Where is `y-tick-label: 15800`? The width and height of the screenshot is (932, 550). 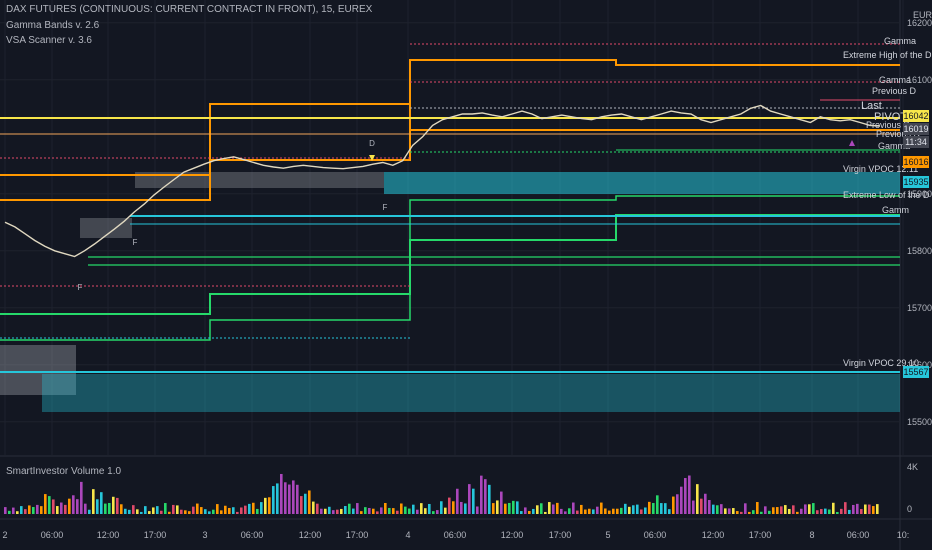 y-tick-label: 15800 is located at coordinates (919, 251).